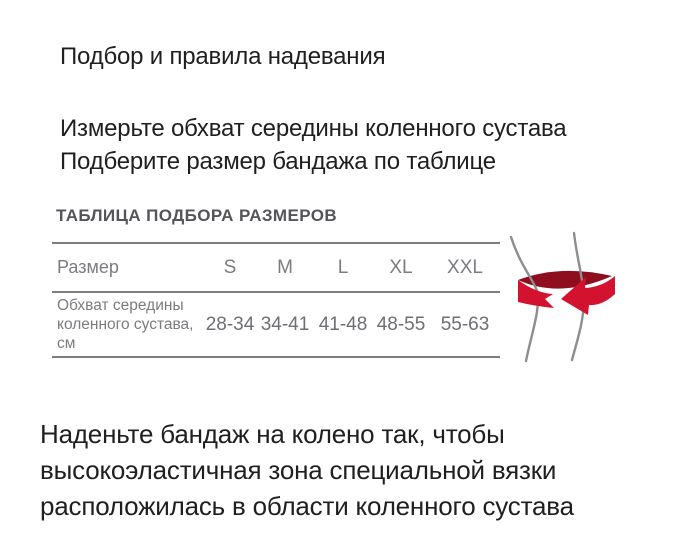 This screenshot has width=689, height=541. Describe the element at coordinates (401, 267) in the screenshot. I see `size-column-header-xl: XL` at that location.